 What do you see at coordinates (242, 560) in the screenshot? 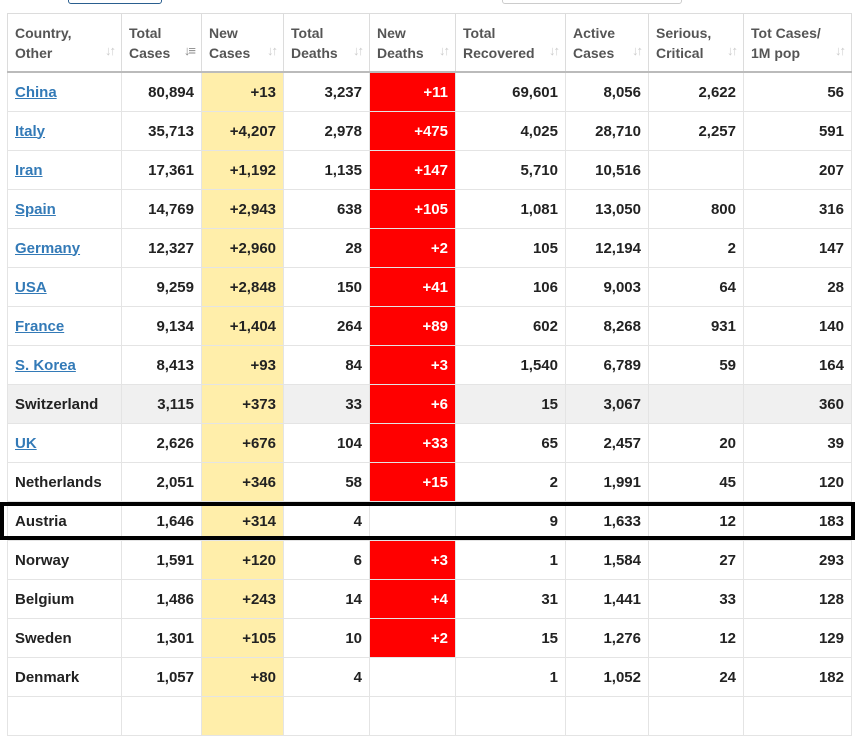
I see `cell-new-cases: +120` at bounding box center [242, 560].